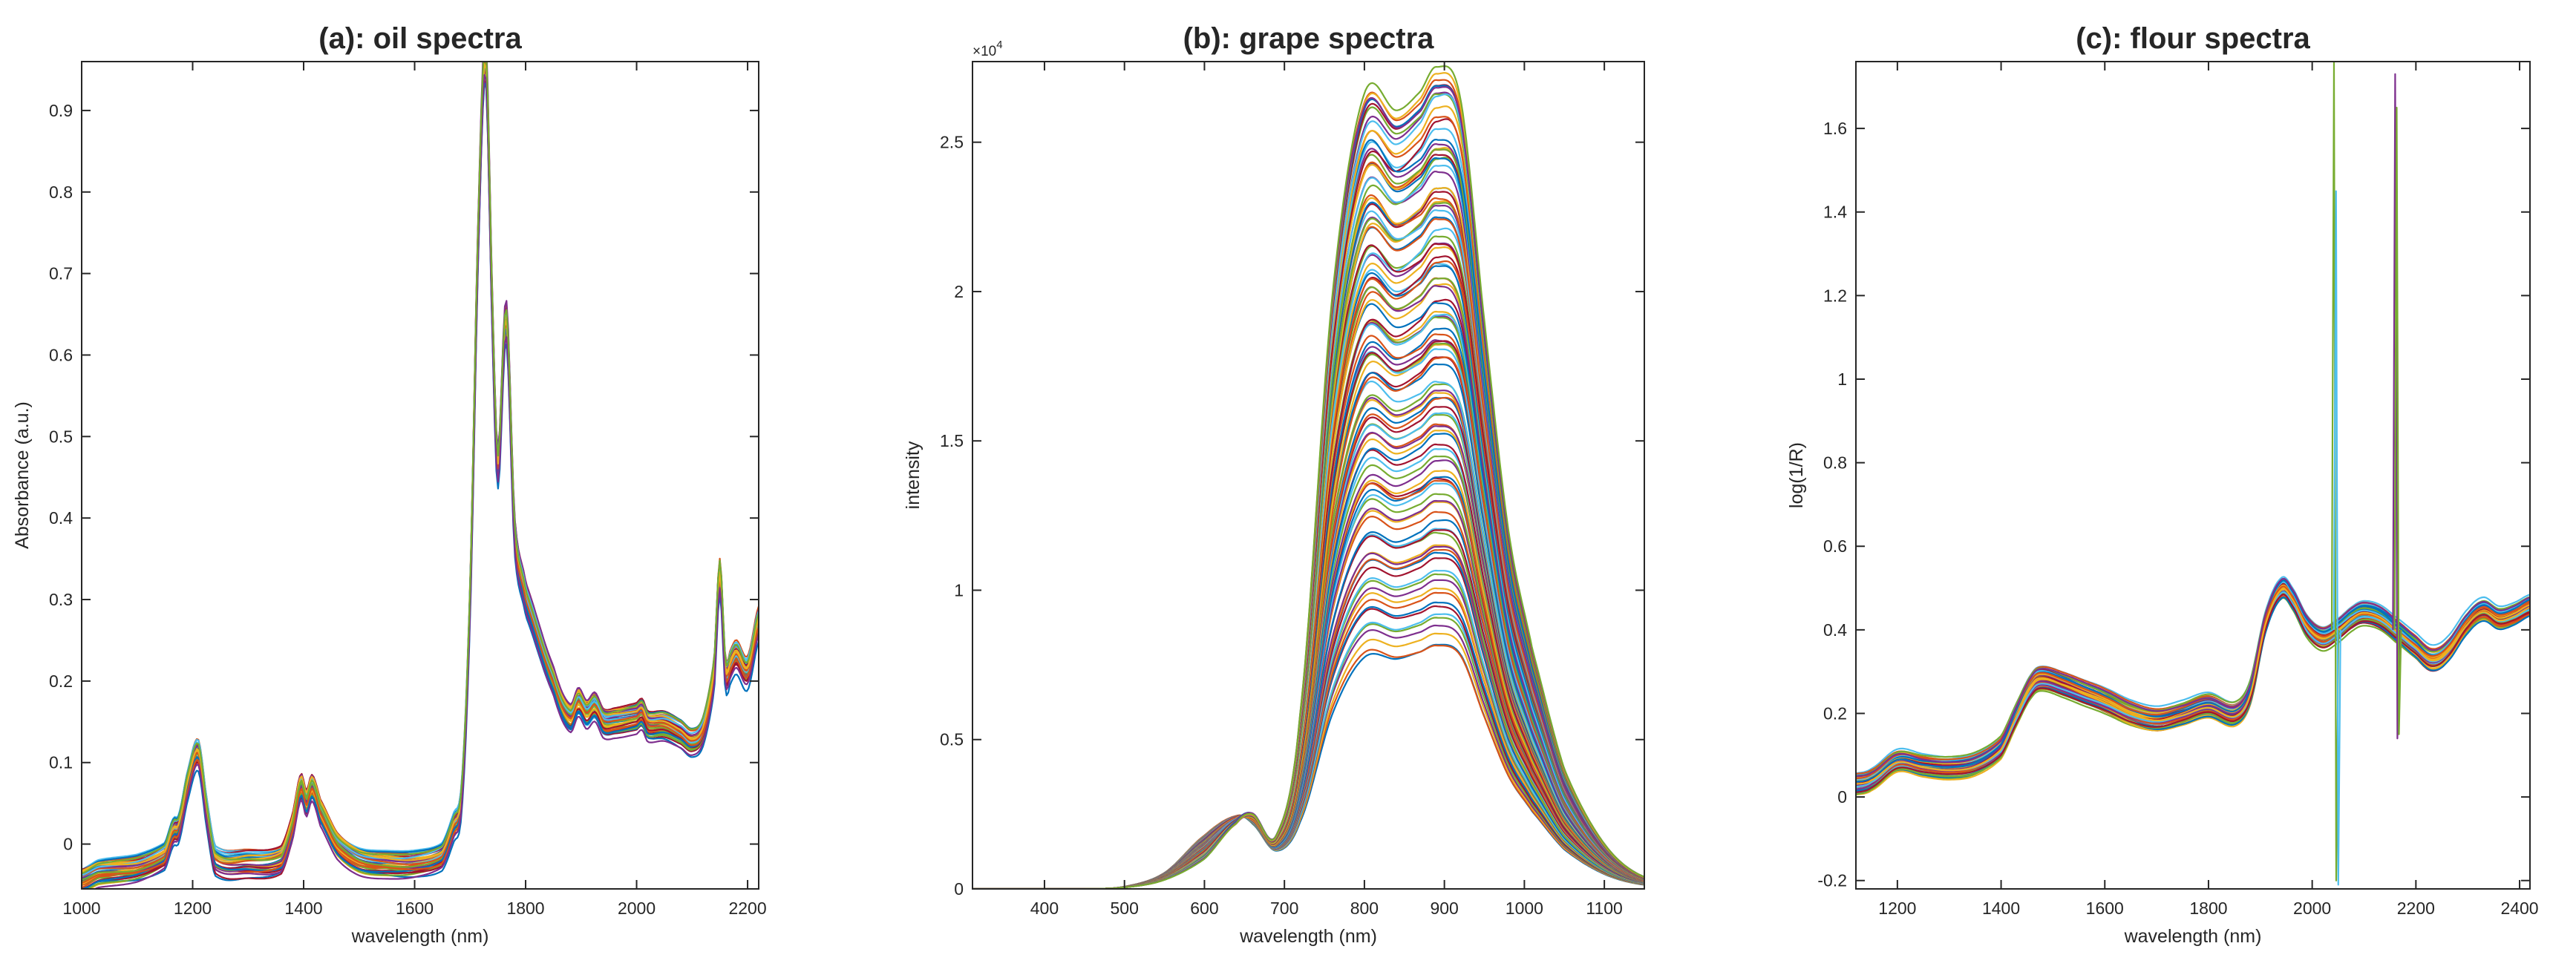 Image resolution: width=2576 pixels, height=972 pixels. Describe the element at coordinates (22, 475) in the screenshot. I see `y-axis-label: Absorbance (a.u.)` at that location.